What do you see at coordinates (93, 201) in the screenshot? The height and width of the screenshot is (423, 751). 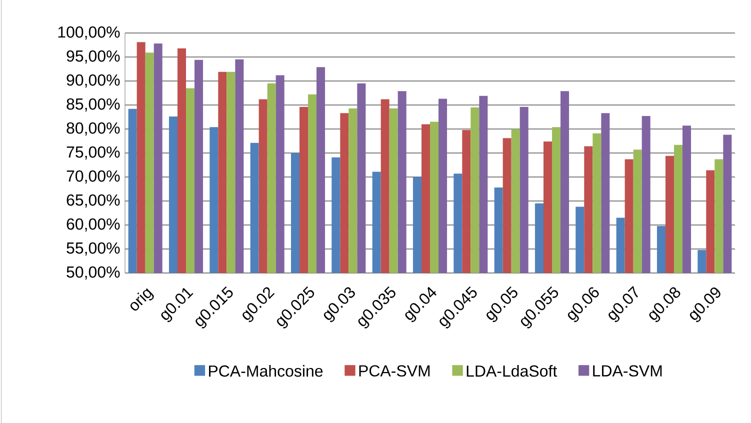 I see `y-tick-label: 65,00%` at bounding box center [93, 201].